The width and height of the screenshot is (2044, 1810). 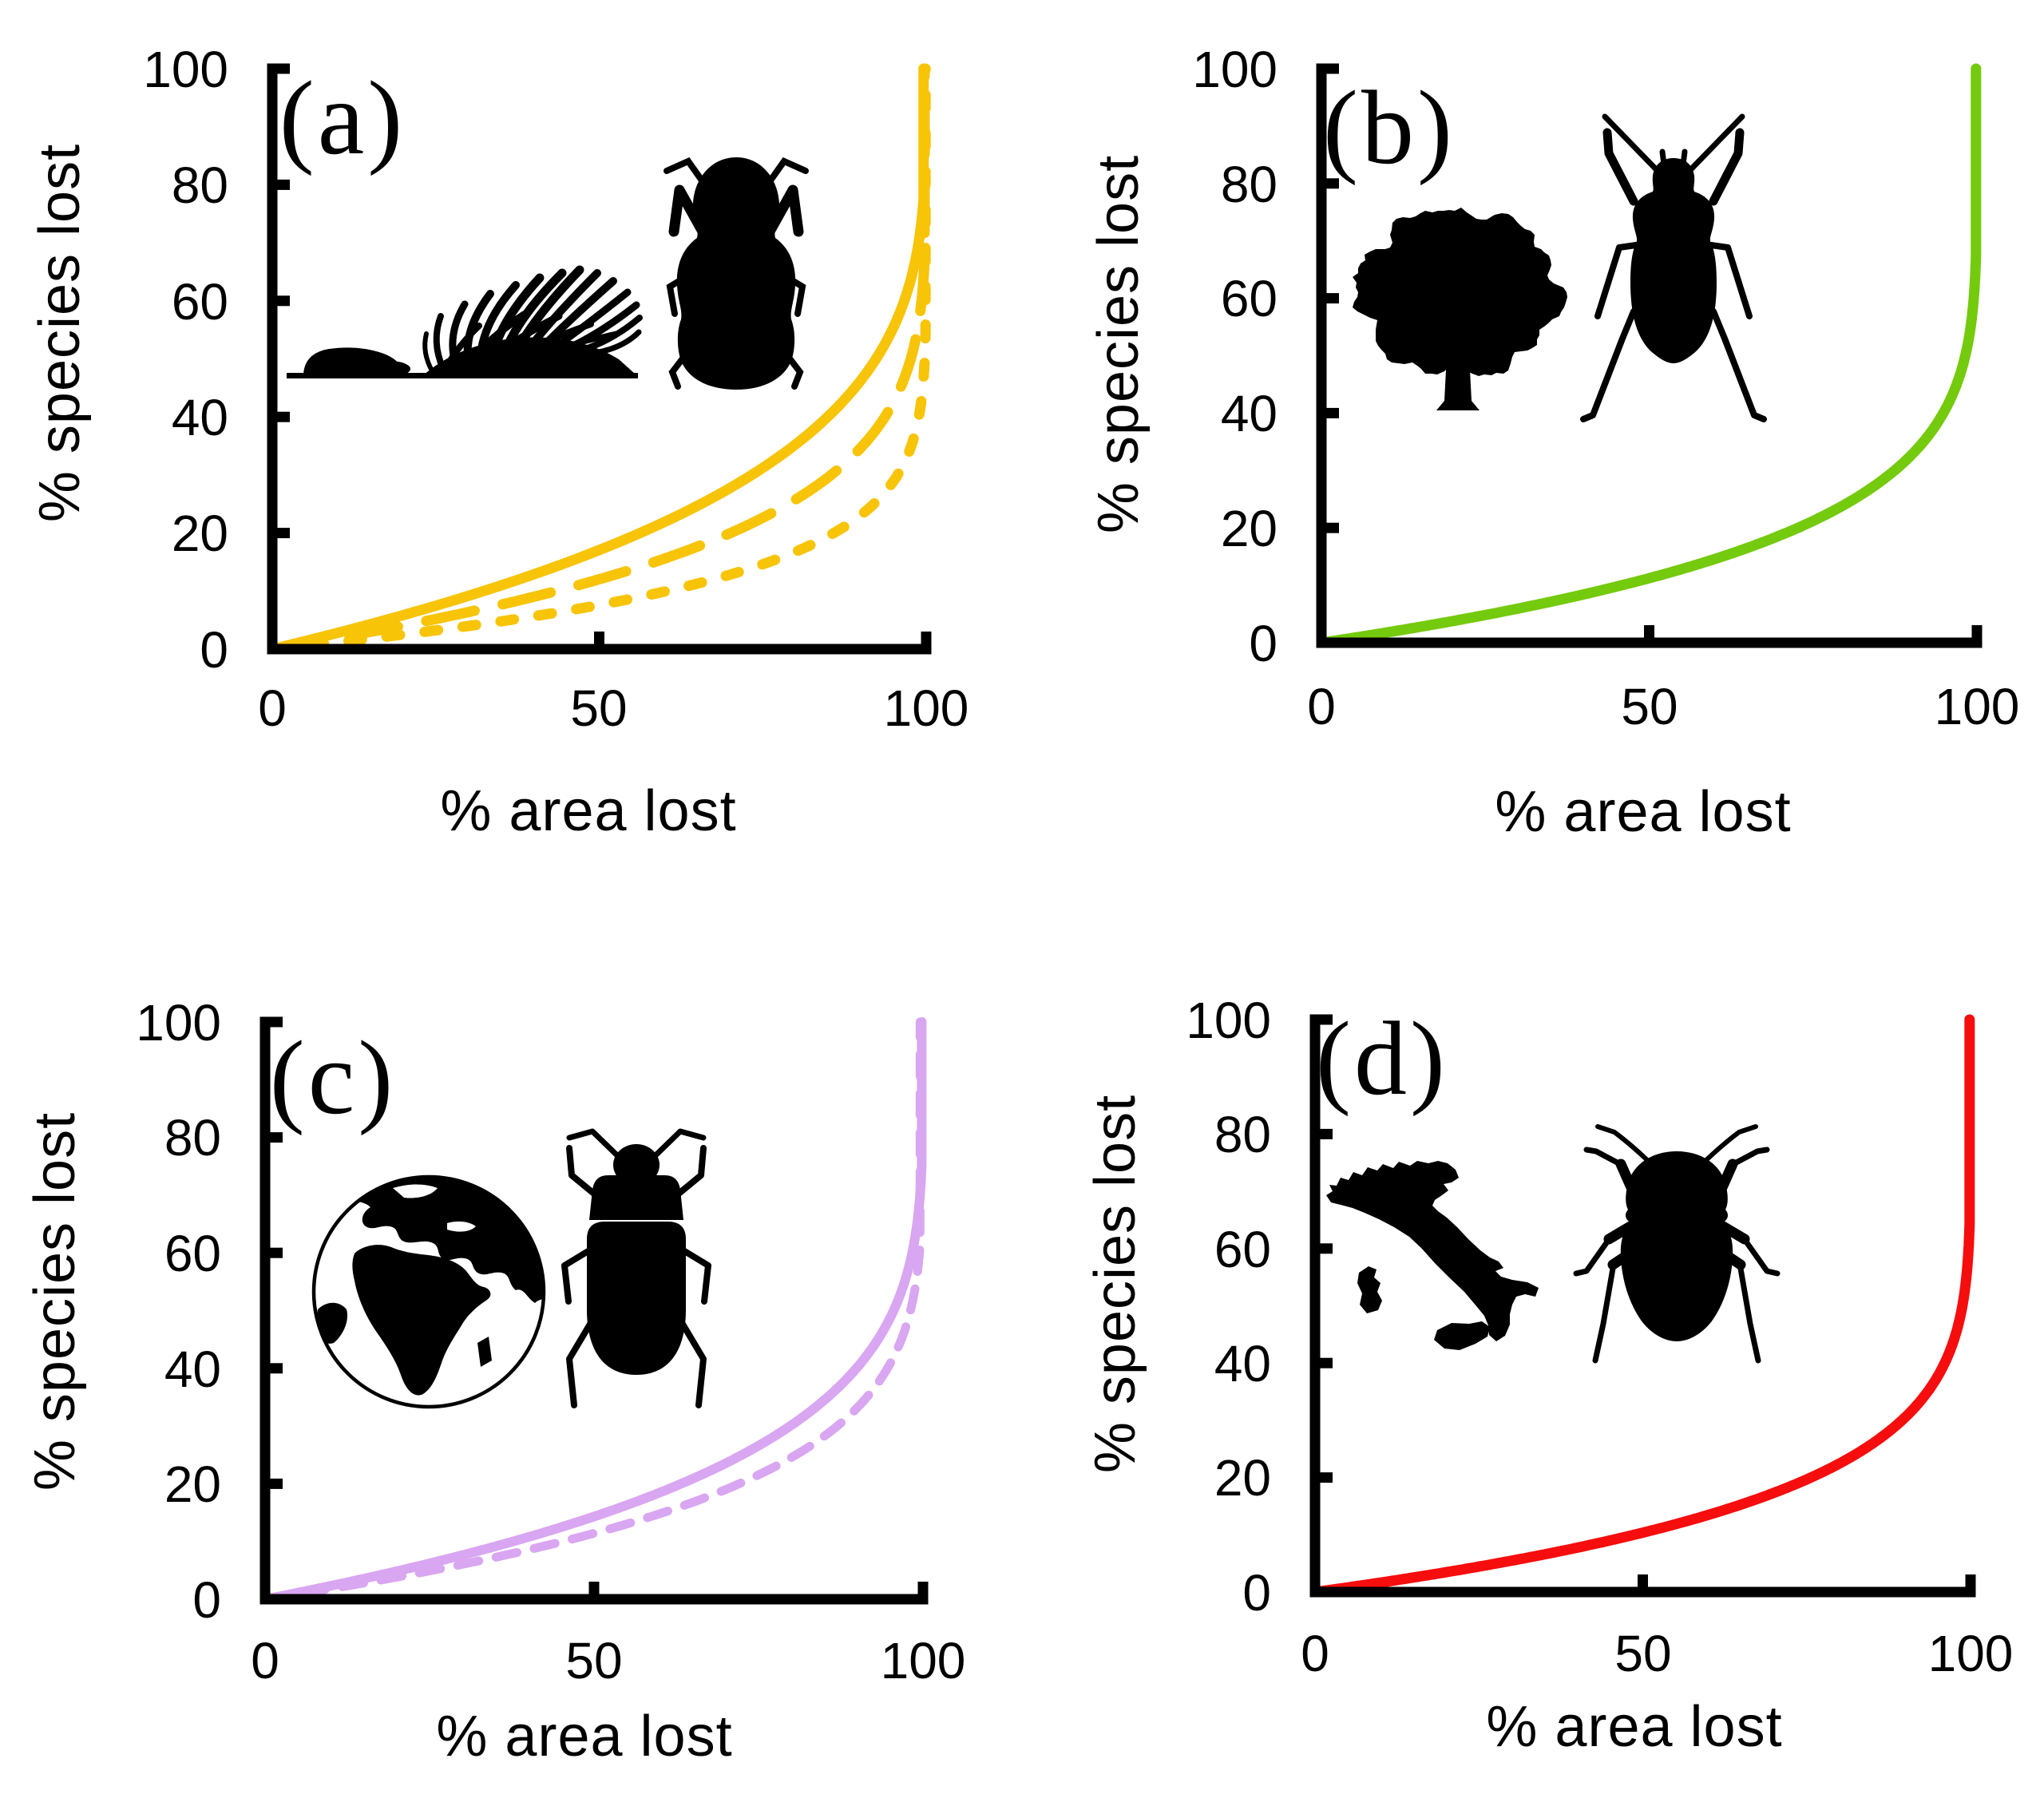 What do you see at coordinates (1382, 1059) in the screenshot?
I see `svg-text: (d)` at bounding box center [1382, 1059].